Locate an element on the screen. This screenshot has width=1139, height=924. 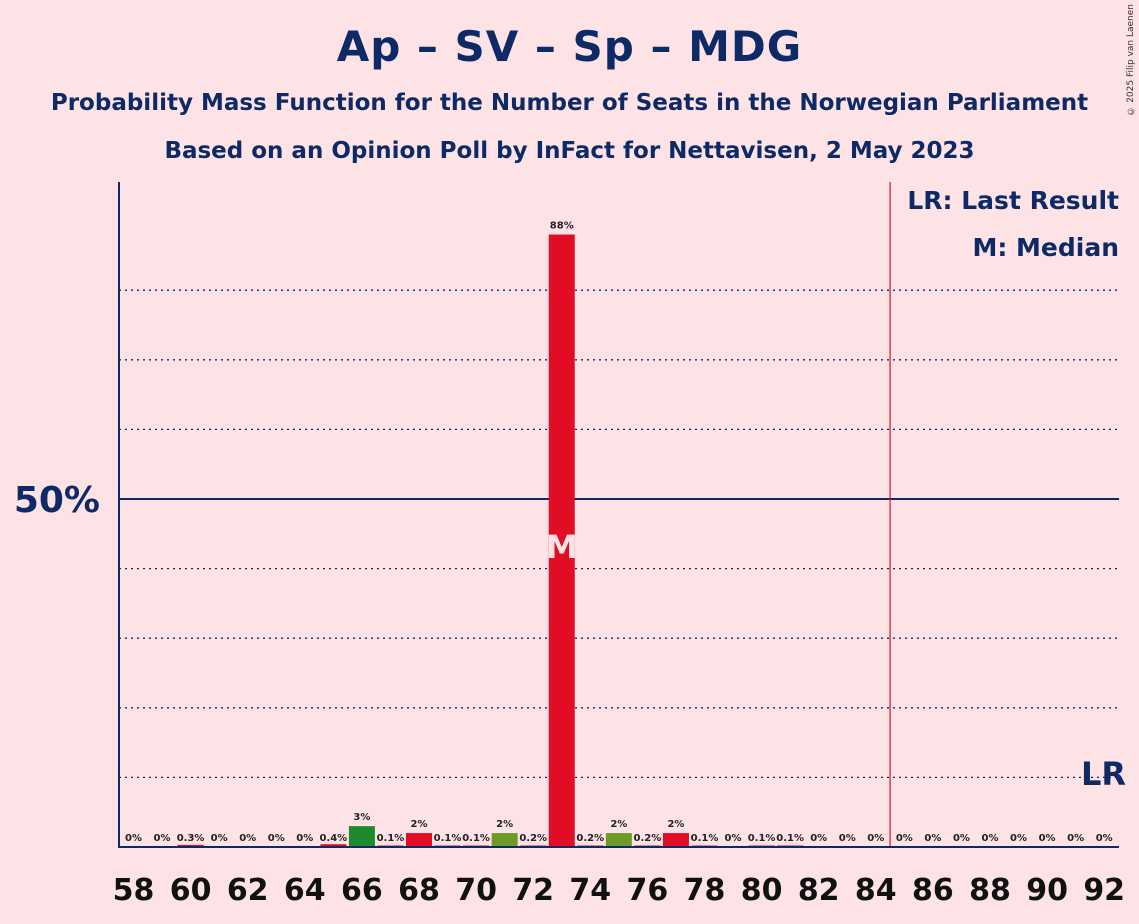
value-label-66: 3% is located at coordinates (361, 817).